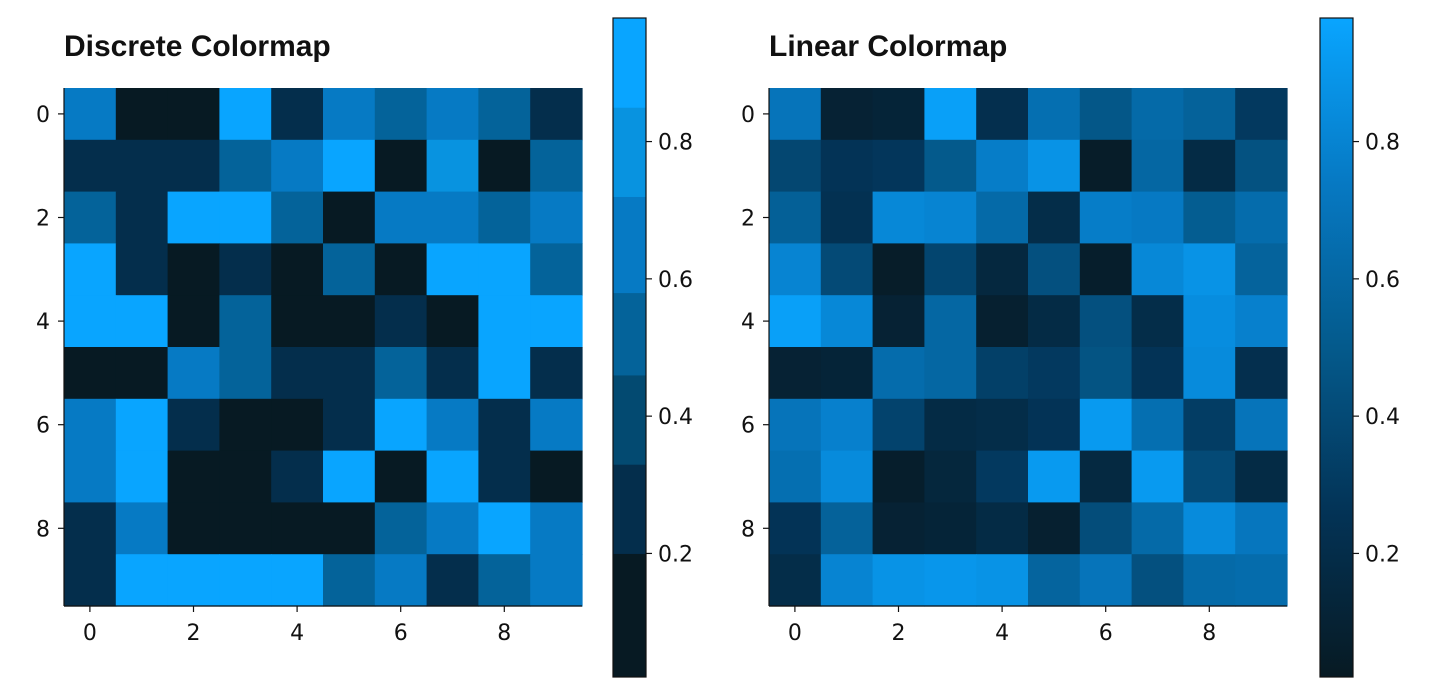 The width and height of the screenshot is (1456, 698). Describe the element at coordinates (43, 219) in the screenshot. I see `y-tick-label: 2` at that location.